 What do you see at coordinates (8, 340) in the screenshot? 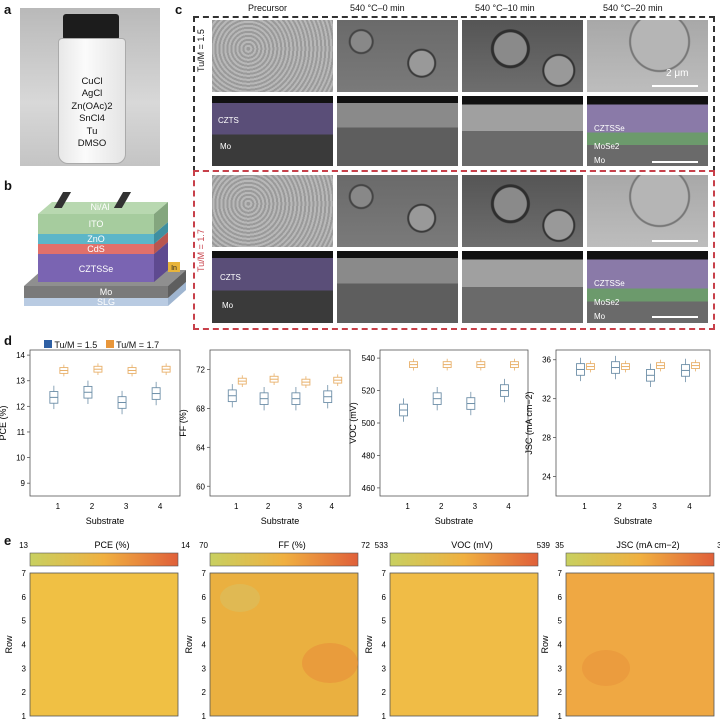
I see `panel-label-d: d` at bounding box center [8, 340].